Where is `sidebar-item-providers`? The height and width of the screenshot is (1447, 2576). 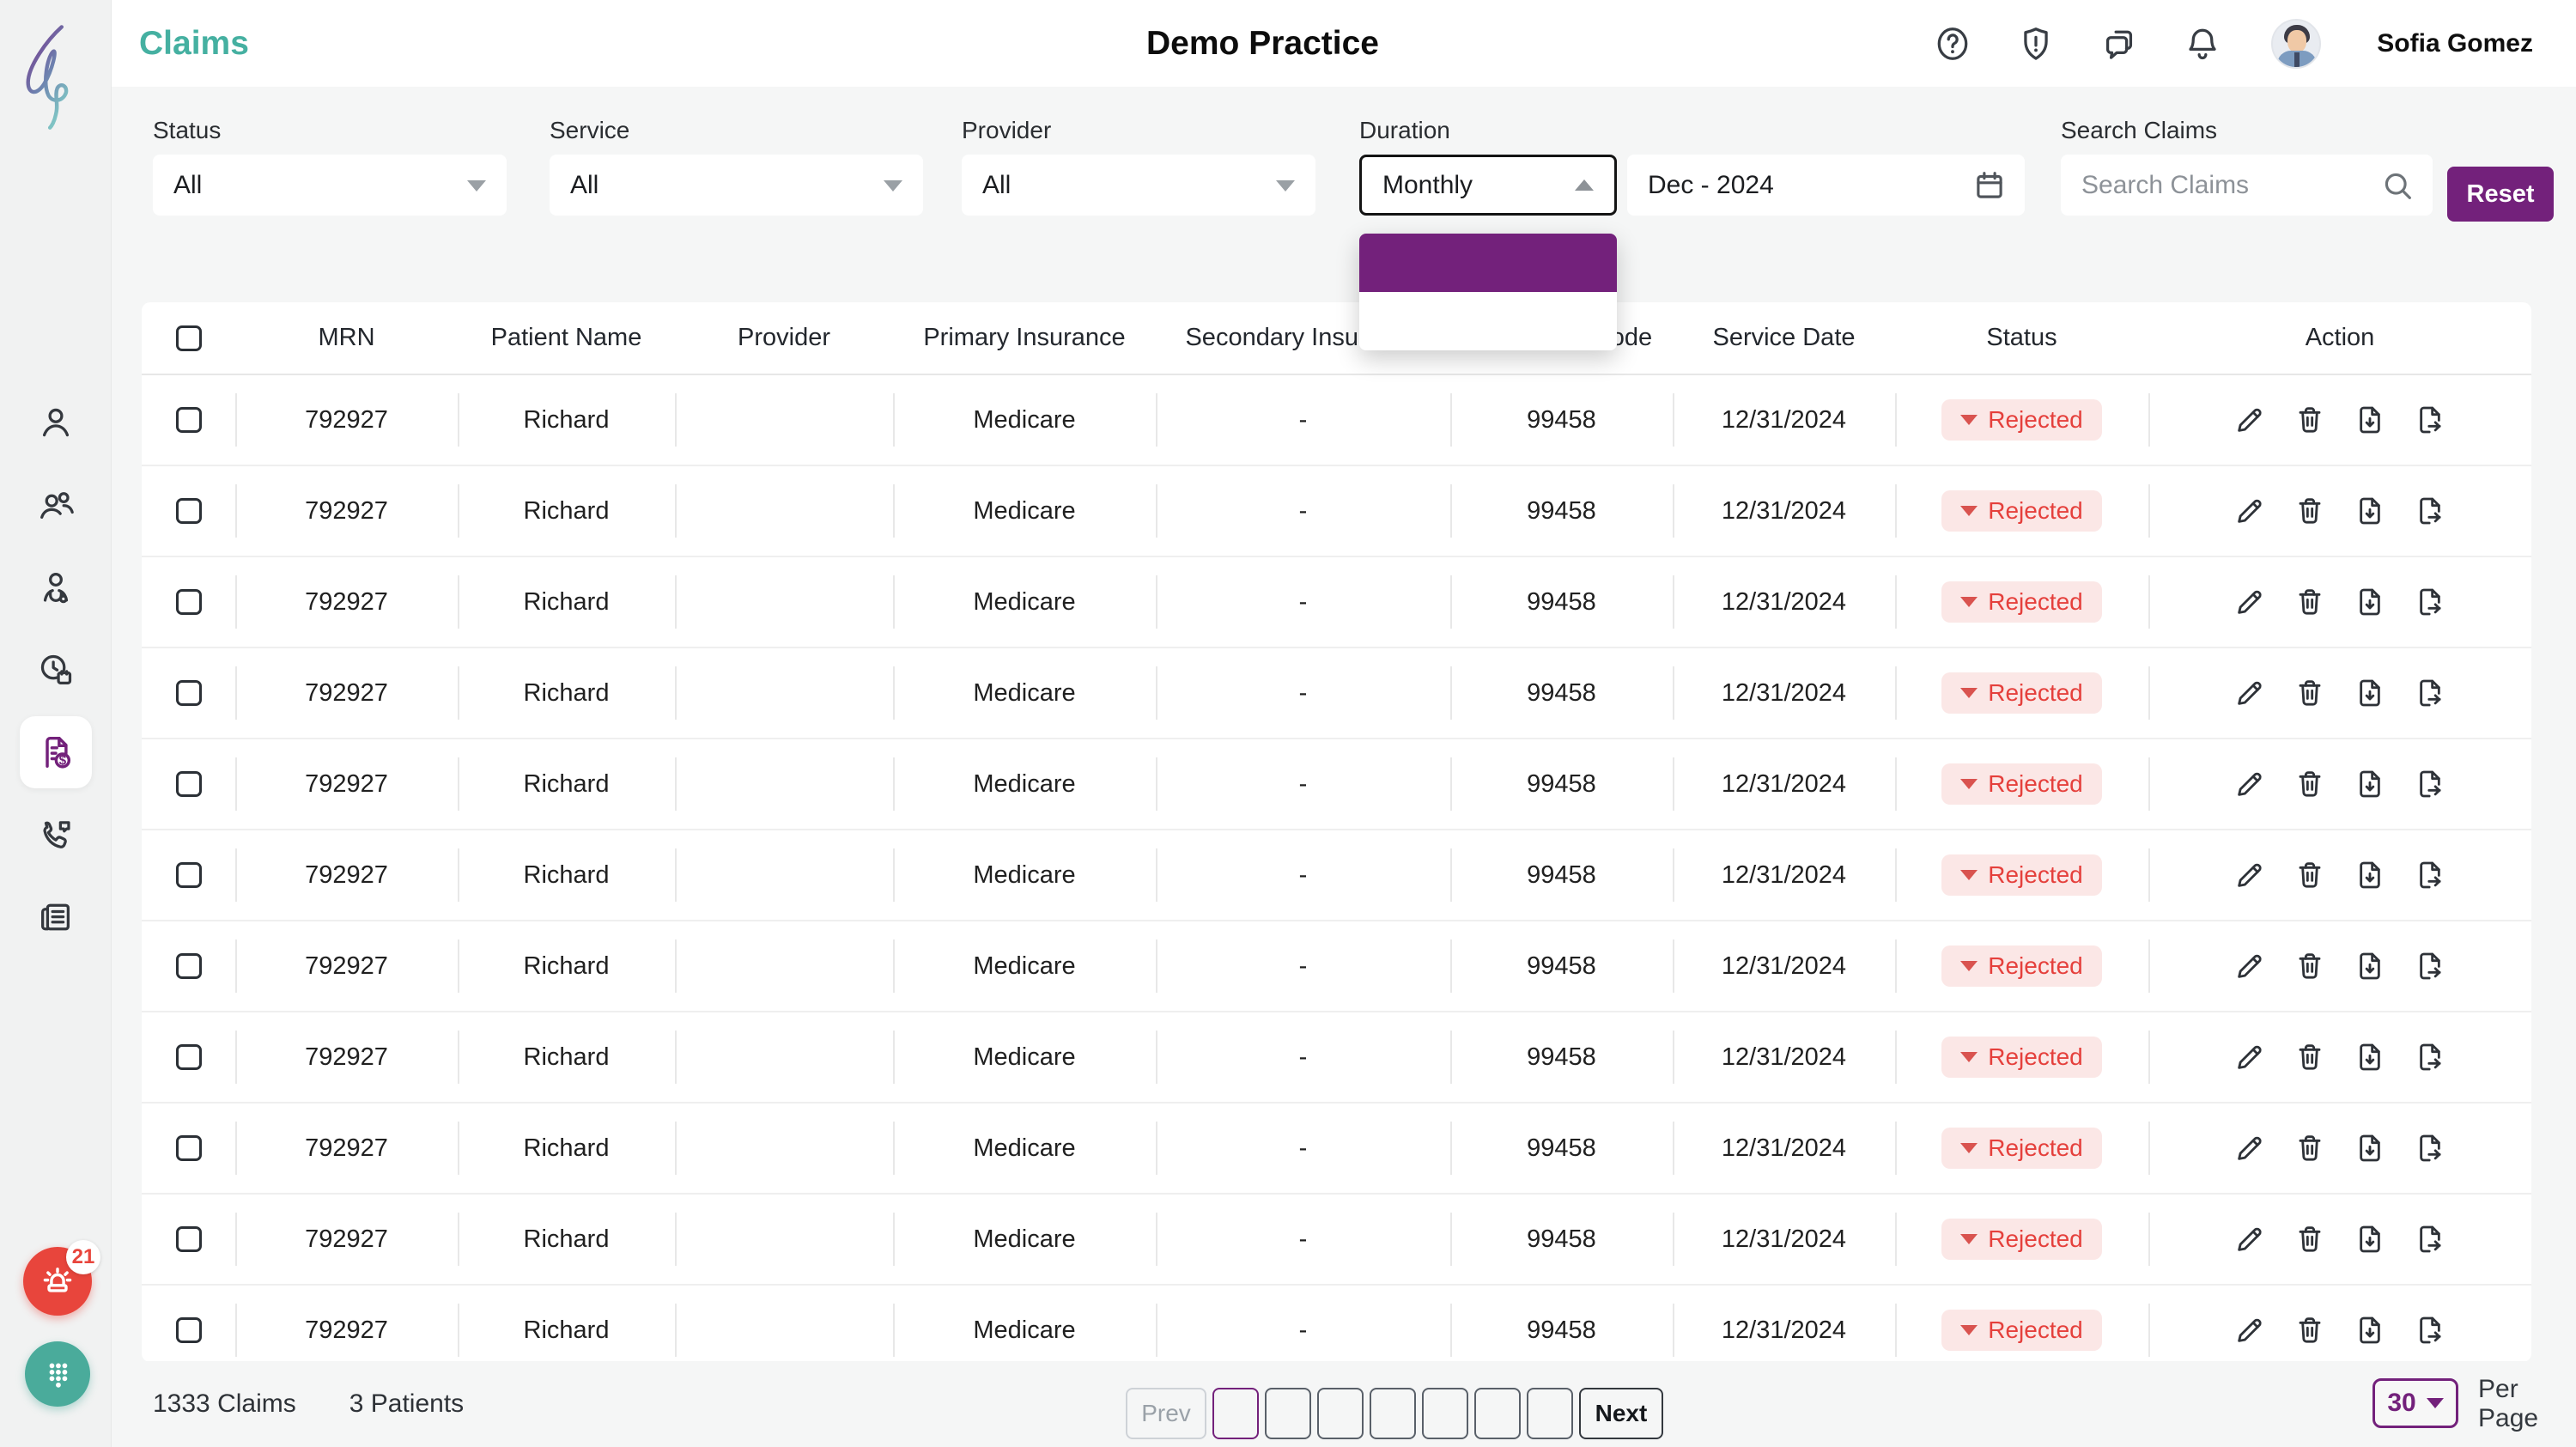 sidebar-item-providers is located at coordinates (56, 587).